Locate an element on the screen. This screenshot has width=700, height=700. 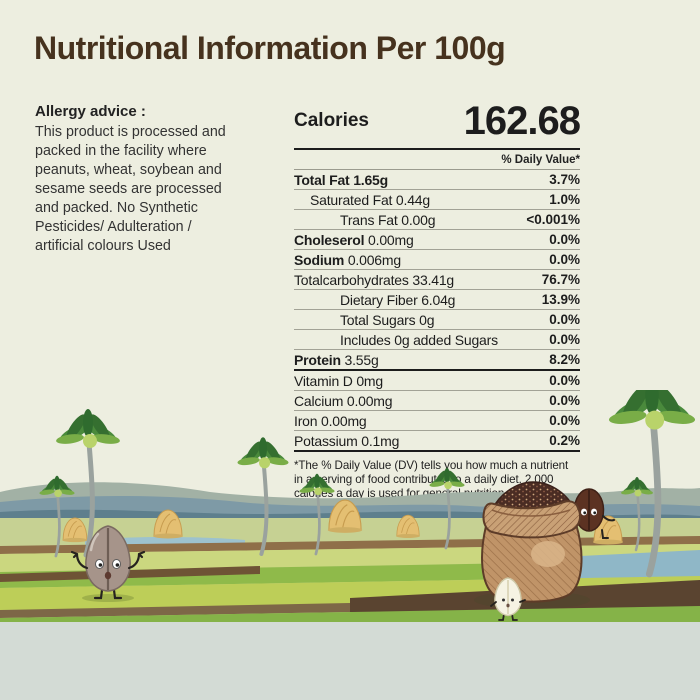
nutrient-name: Trans Fat 0.00g is located at coordinates (388, 219).